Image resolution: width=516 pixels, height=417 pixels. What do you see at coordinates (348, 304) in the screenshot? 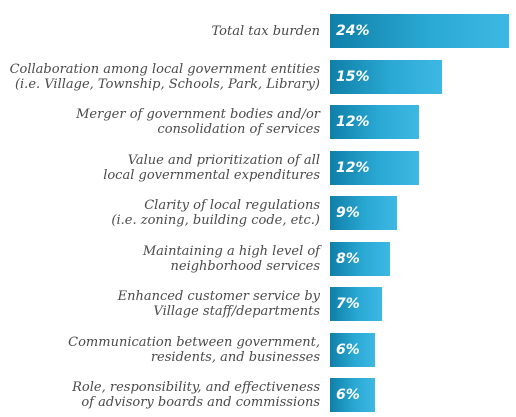
I see `bar-value-label: 7%` at bounding box center [348, 304].